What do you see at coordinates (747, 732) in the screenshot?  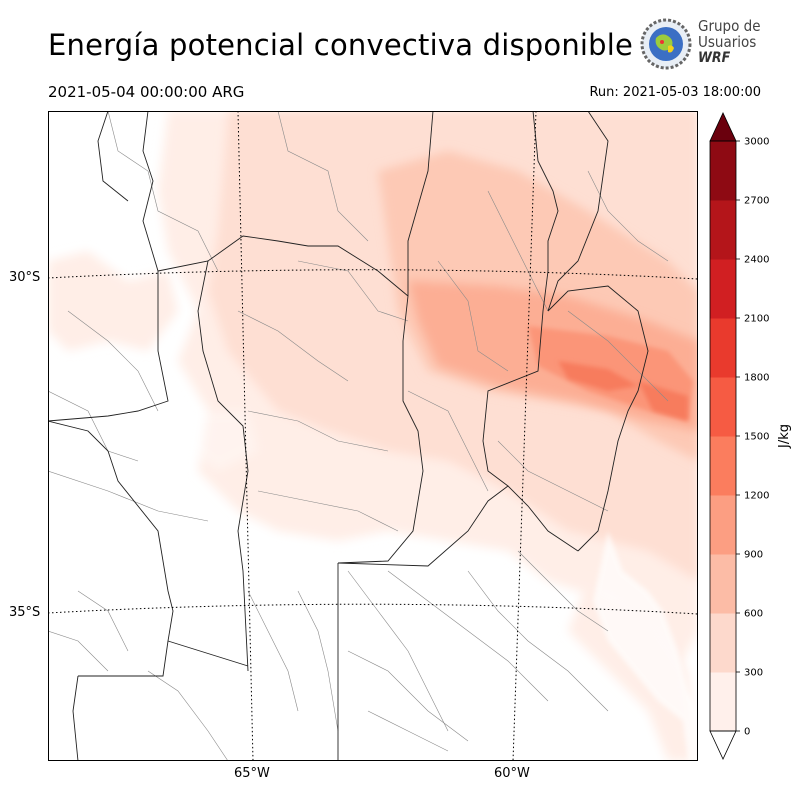 I see `colorbar-tick-label: 0` at bounding box center [747, 732].